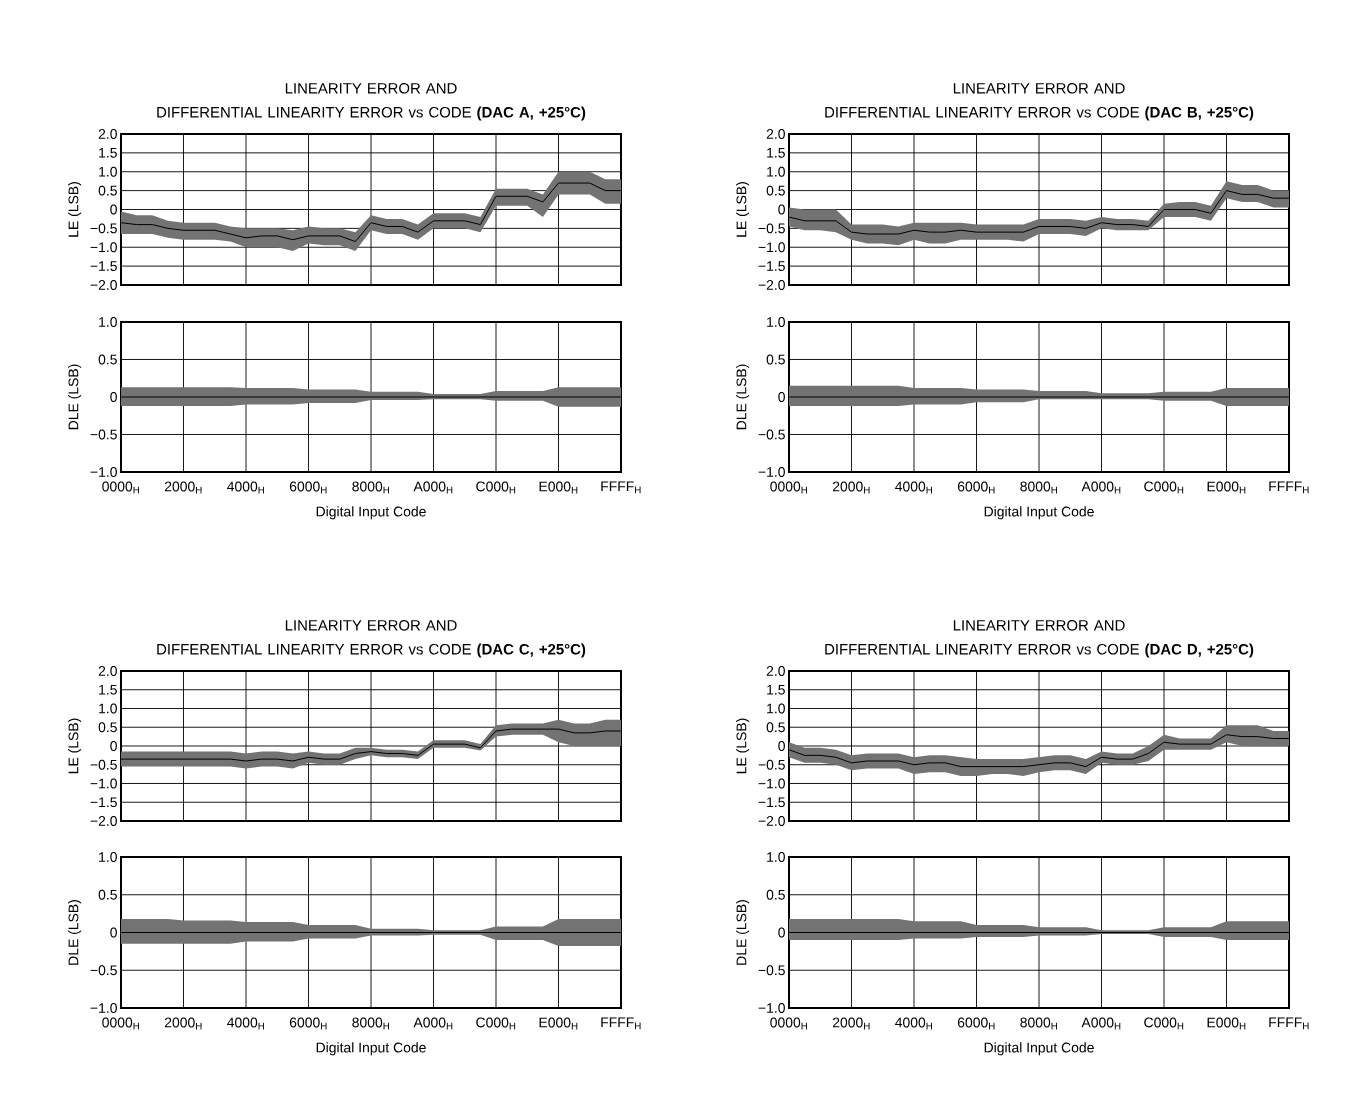 Image resolution: width=1359 pixels, height=1101 pixels. Describe the element at coordinates (1039, 650) in the screenshot. I see `chart-subtitle: DIFFERENTIAL LINEARITY ERROR vs CODE (DAC D, +25°C)` at that location.